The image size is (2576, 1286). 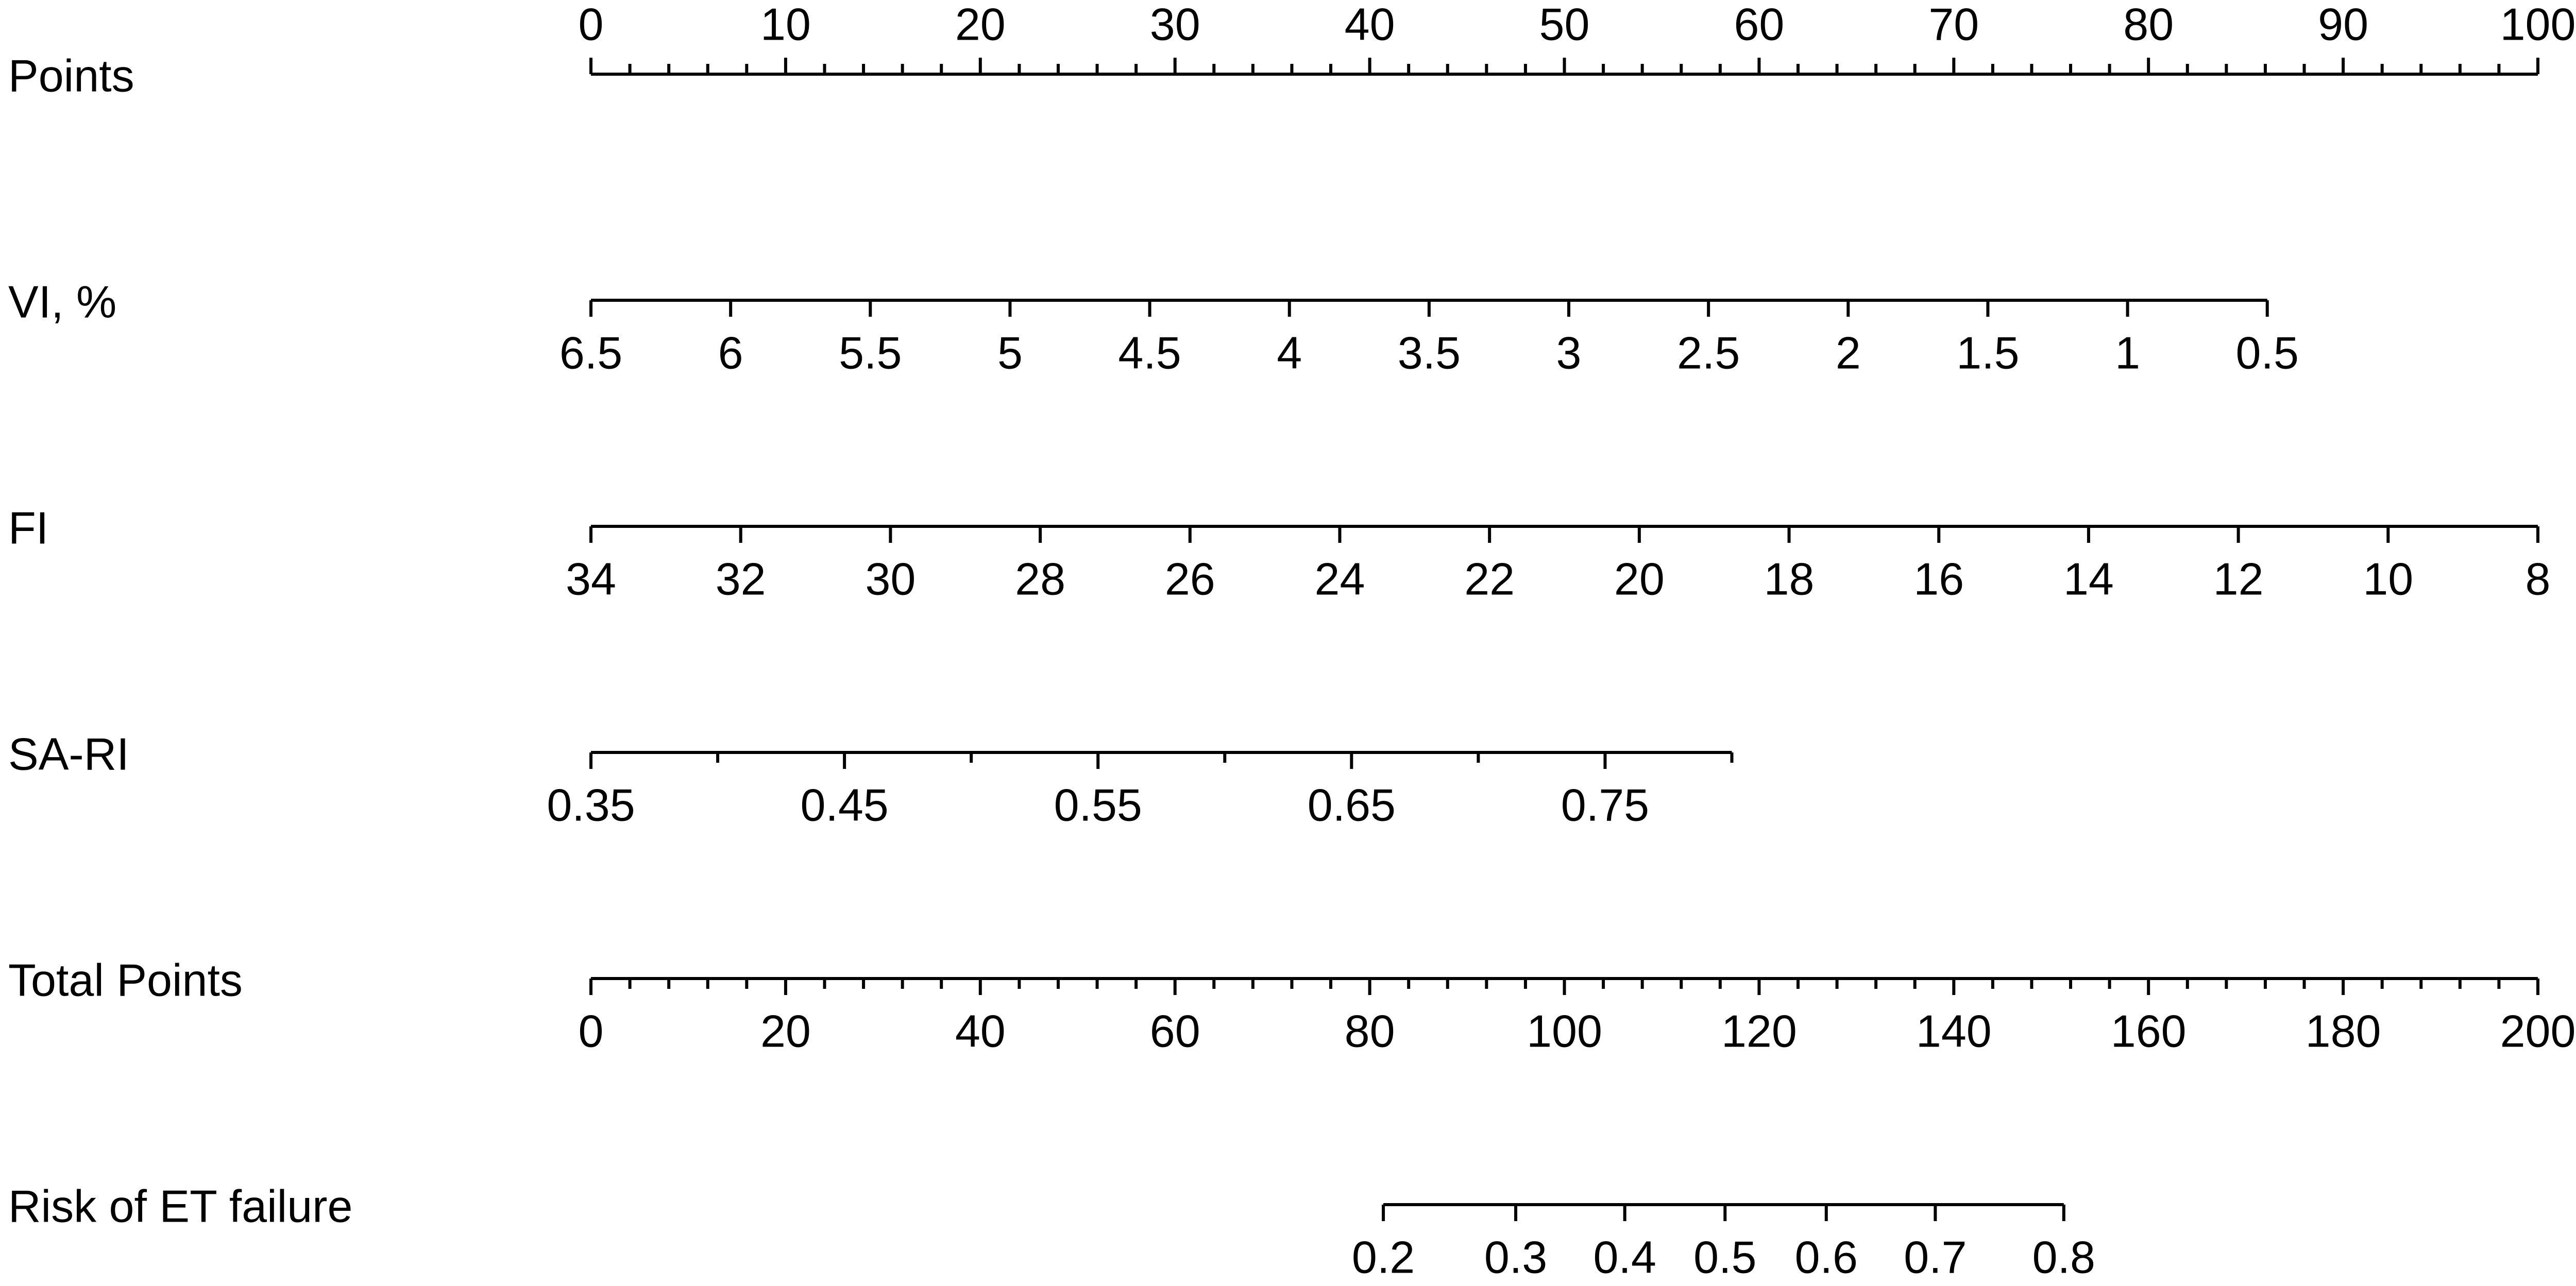 I want to click on scale-label: Risk of ET failure, so click(x=180, y=1205).